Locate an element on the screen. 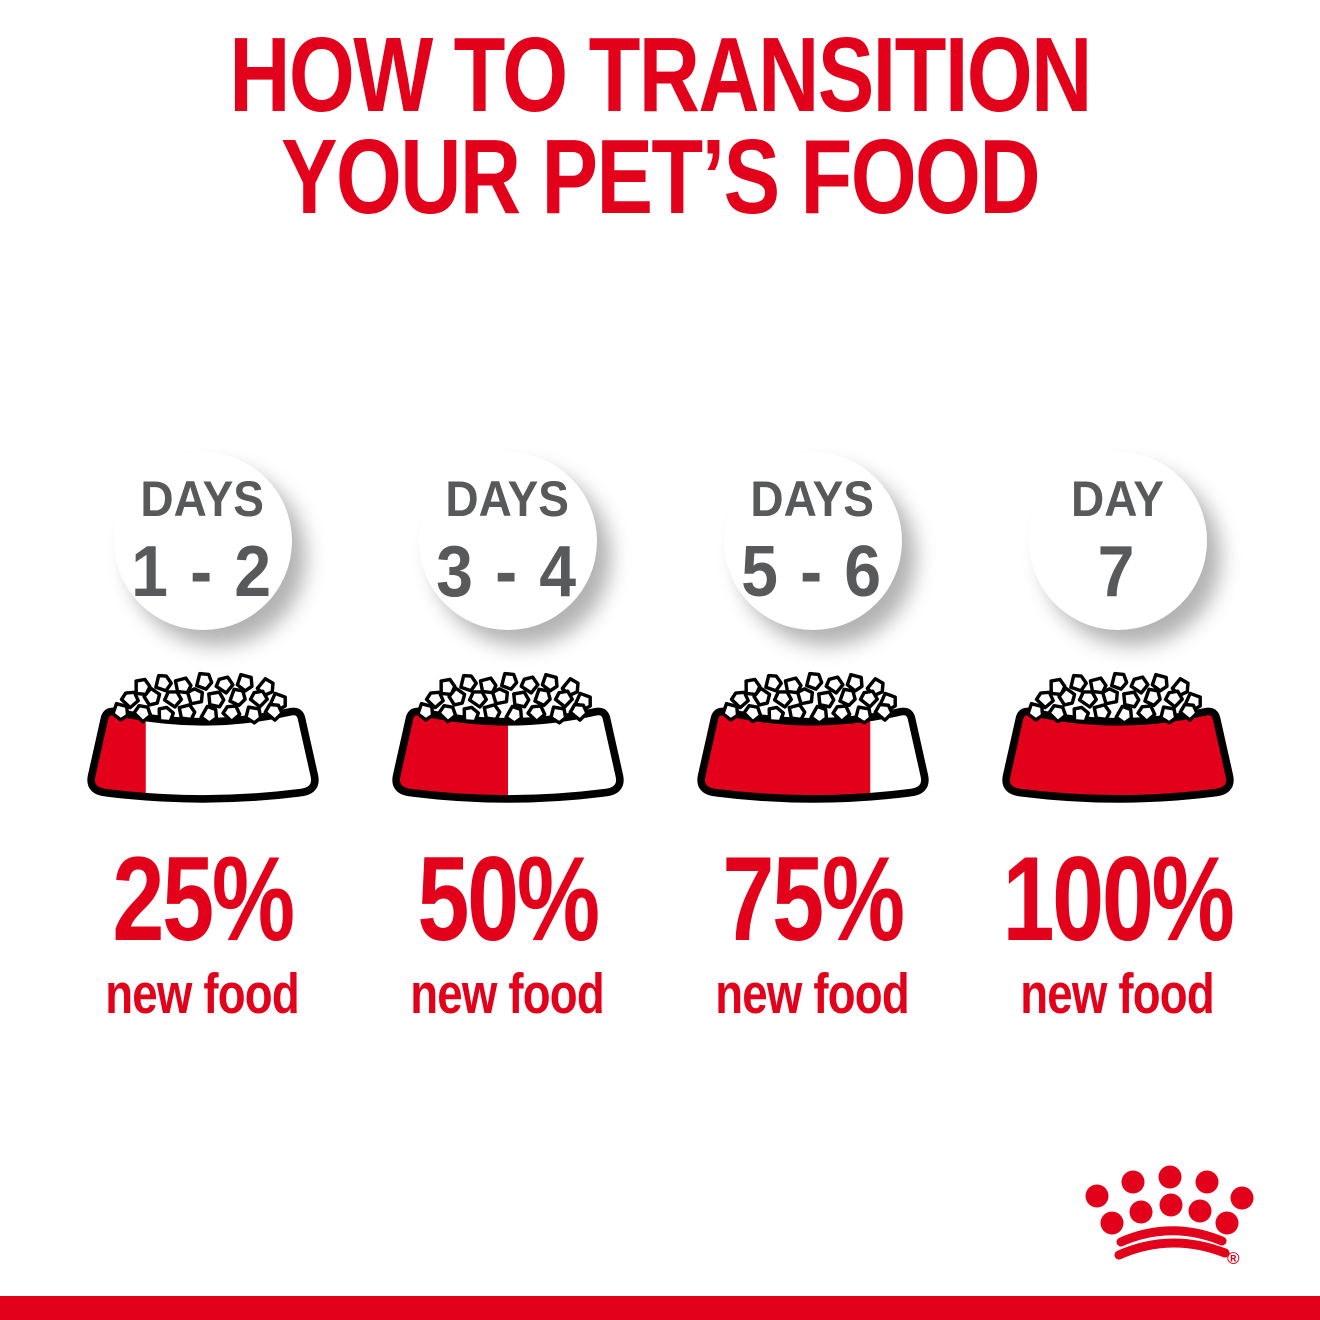  registered-mark: ® is located at coordinates (1233, 1258).